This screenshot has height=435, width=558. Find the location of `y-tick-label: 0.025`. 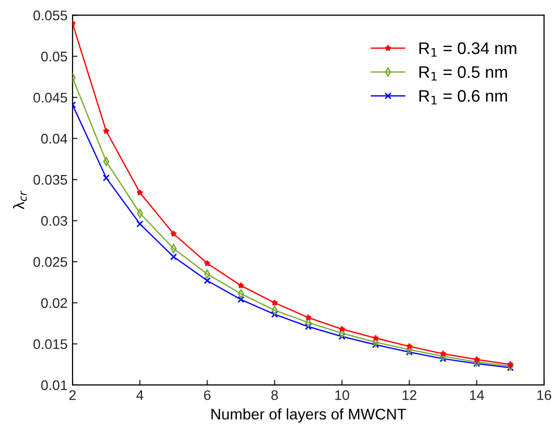

y-tick-label: 0.025 is located at coordinates (50, 262).